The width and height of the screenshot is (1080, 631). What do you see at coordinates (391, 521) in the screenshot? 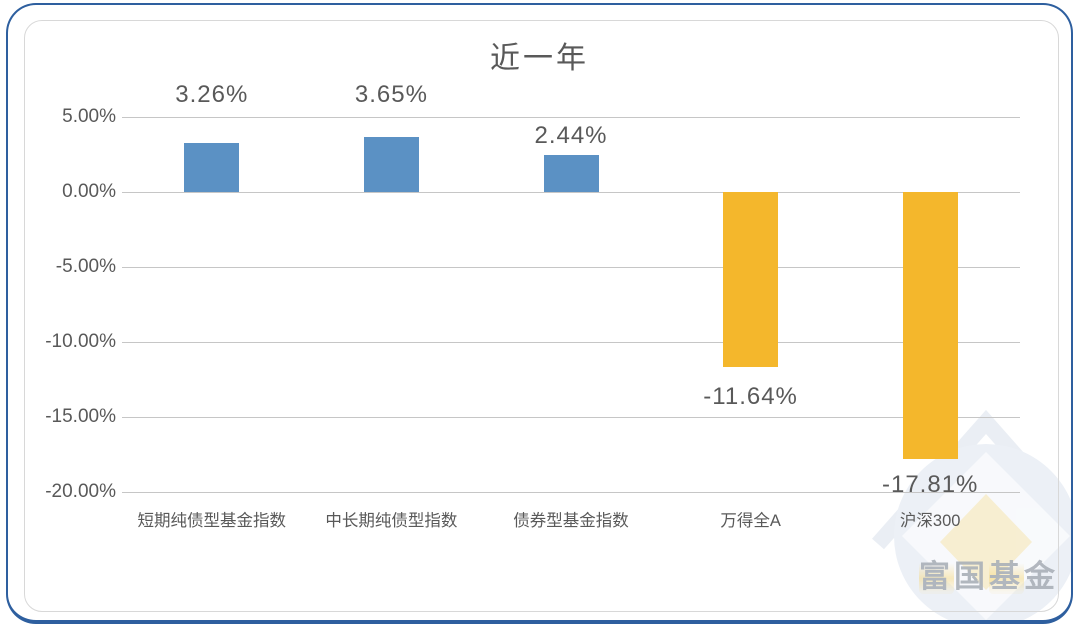
I see `x-axis-label: 中长期纯债型指数` at bounding box center [391, 521].